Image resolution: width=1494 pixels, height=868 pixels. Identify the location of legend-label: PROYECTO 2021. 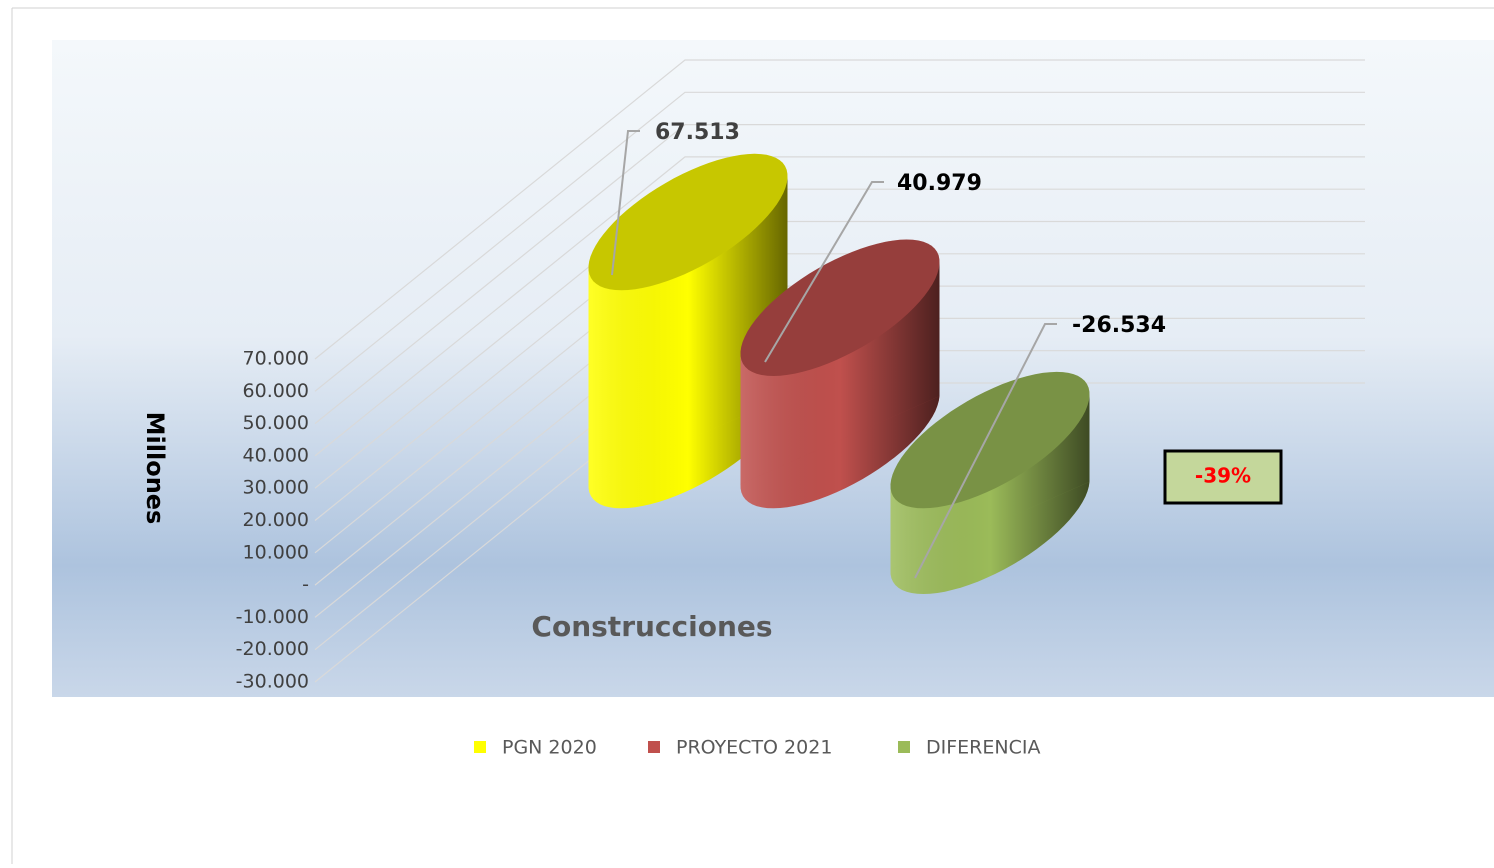
(754, 748).